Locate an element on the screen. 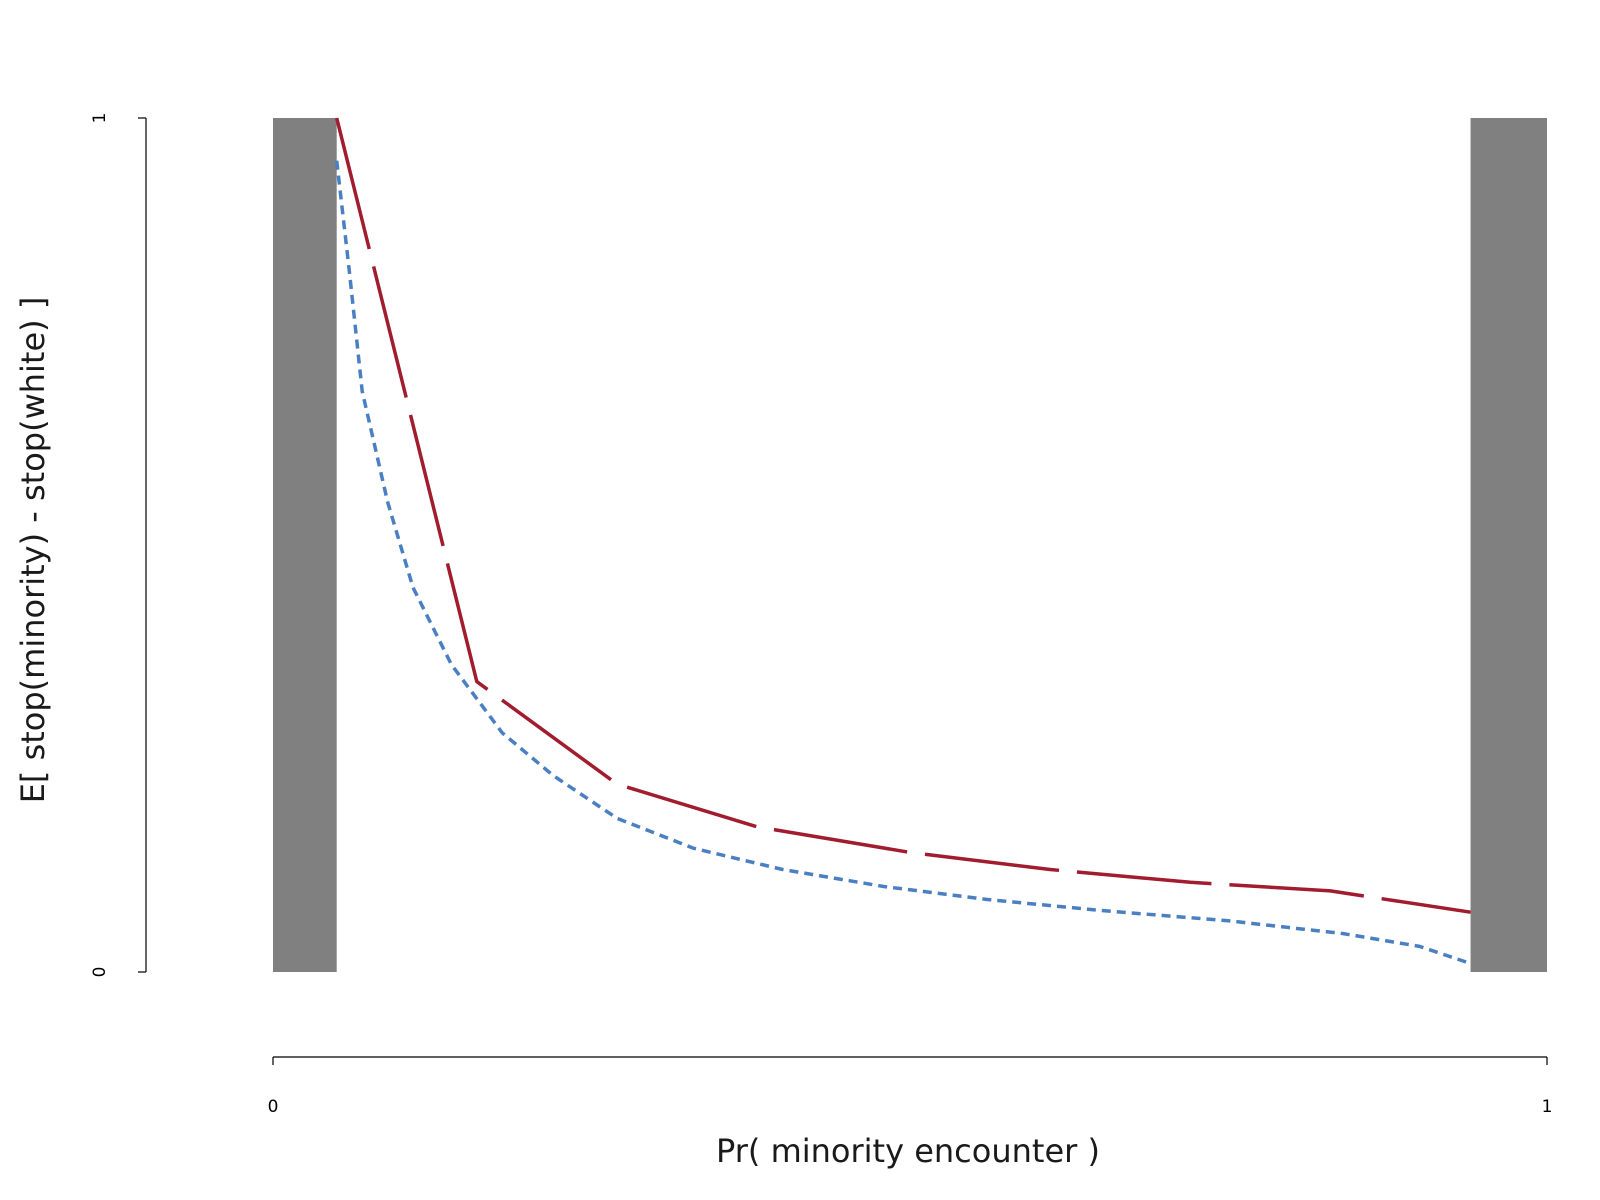 The image size is (1600, 1200). y-tick-label-1: 1 is located at coordinates (100, 118).